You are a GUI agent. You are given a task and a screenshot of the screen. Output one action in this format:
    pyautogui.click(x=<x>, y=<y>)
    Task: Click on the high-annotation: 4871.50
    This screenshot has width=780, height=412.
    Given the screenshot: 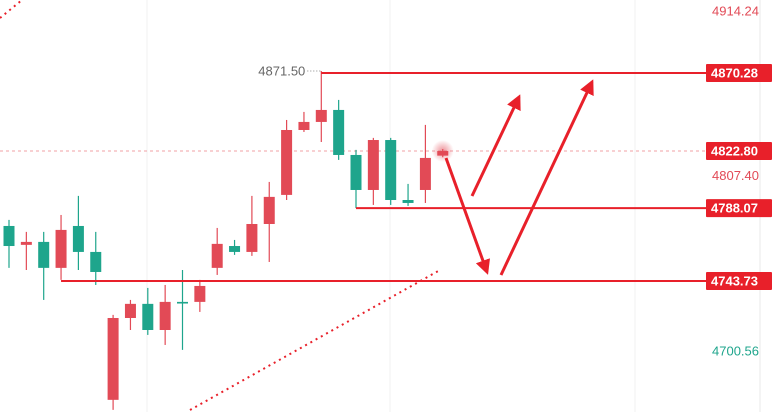 What is the action you would take?
    pyautogui.click(x=281, y=70)
    